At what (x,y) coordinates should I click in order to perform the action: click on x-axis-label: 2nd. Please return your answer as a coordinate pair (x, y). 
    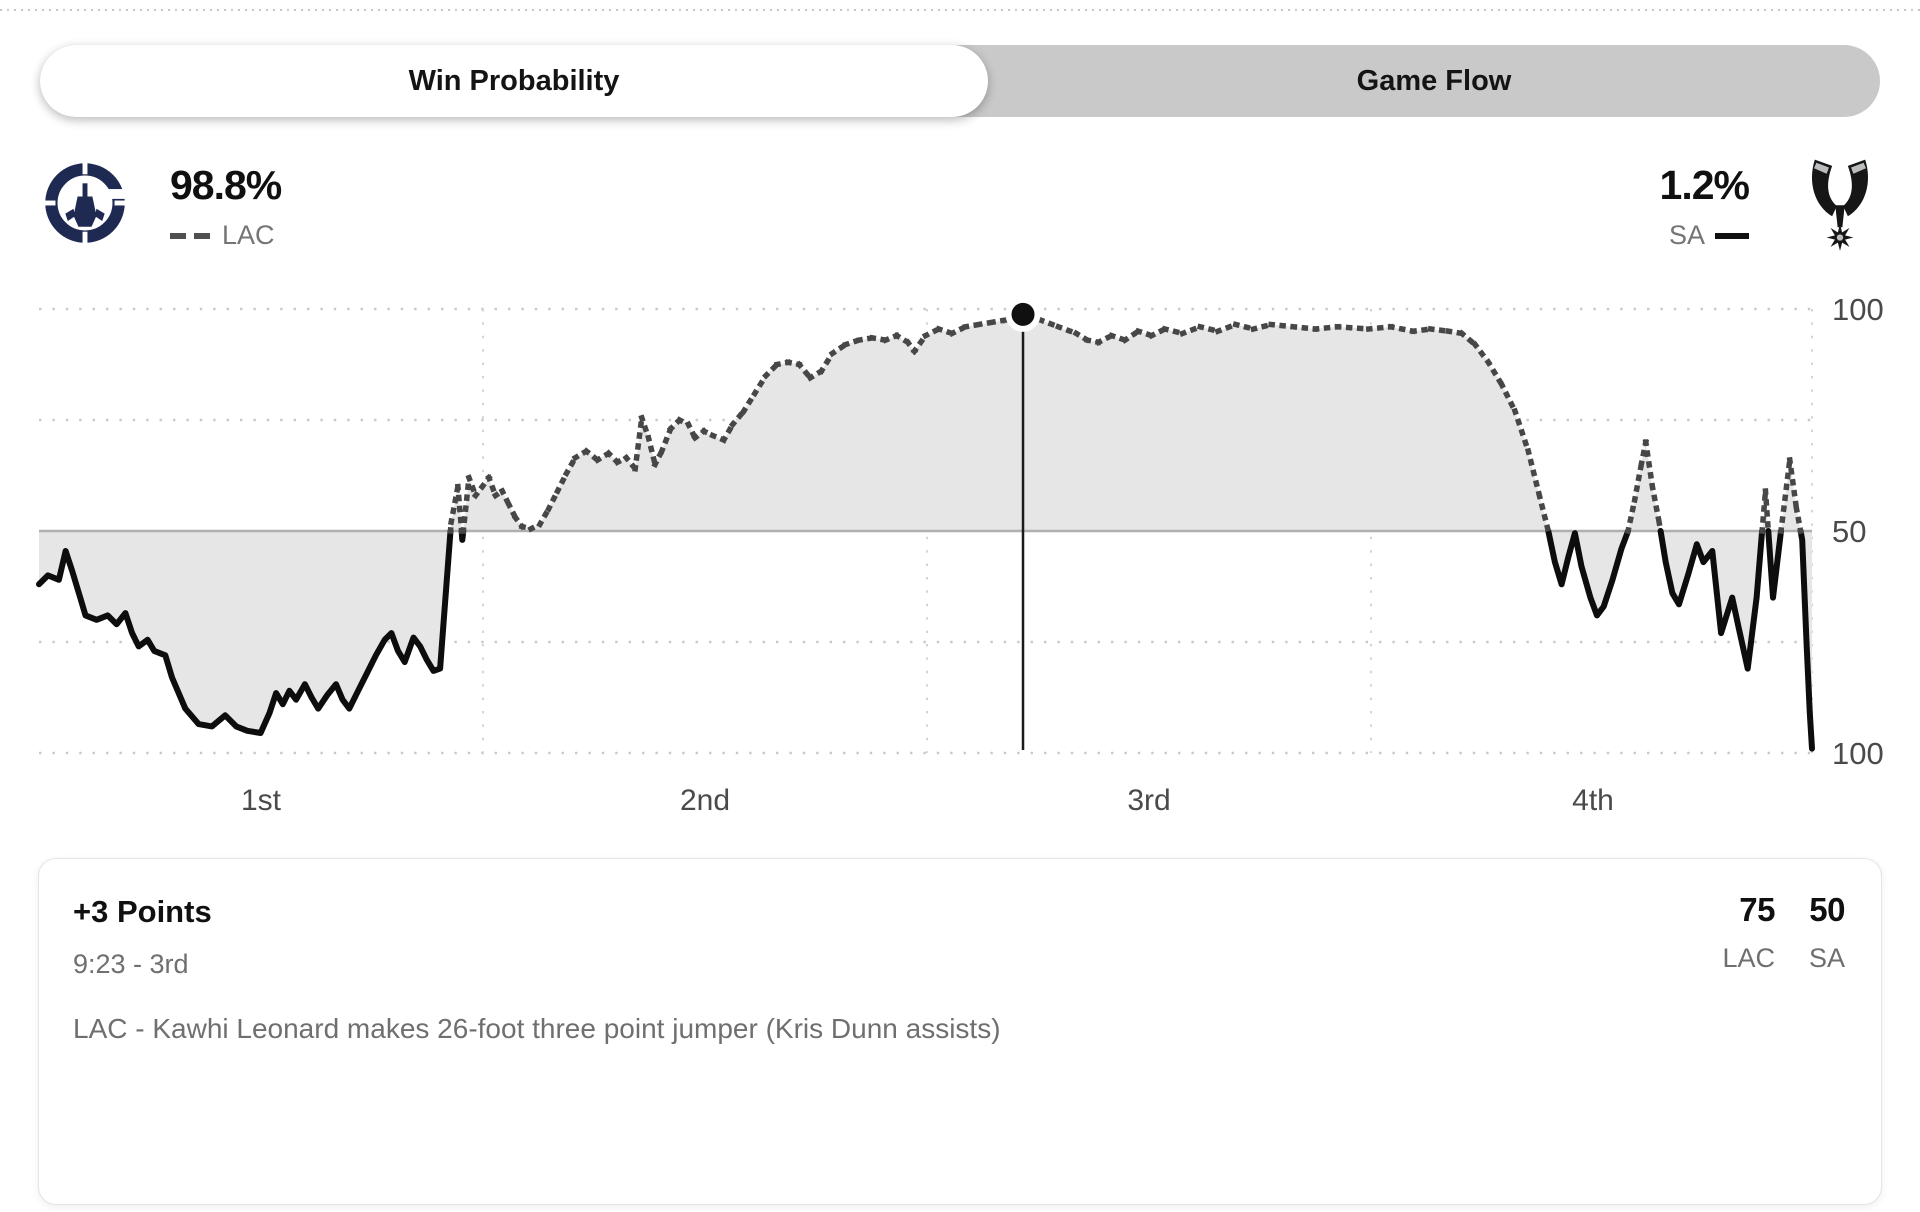
    Looking at the image, I should click on (705, 800).